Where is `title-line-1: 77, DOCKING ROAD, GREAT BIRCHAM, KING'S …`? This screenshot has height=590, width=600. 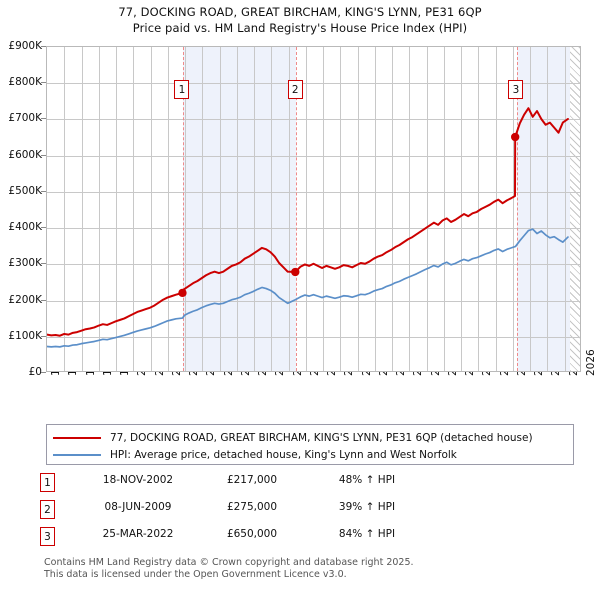
title-line-1: 77, DOCKING ROAD, GREAT BIRCHAM, KING'S … is located at coordinates (300, 12).